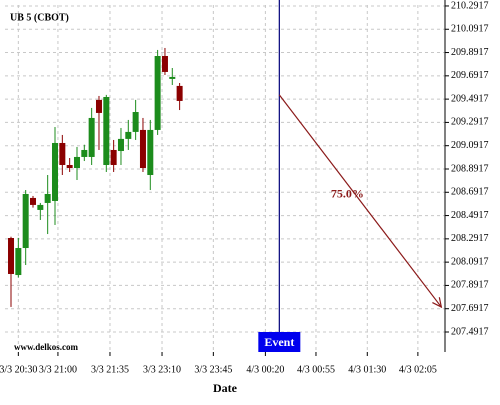  Describe the element at coordinates (470, 75) in the screenshot. I see `y-tick-label: 209.6917` at that location.